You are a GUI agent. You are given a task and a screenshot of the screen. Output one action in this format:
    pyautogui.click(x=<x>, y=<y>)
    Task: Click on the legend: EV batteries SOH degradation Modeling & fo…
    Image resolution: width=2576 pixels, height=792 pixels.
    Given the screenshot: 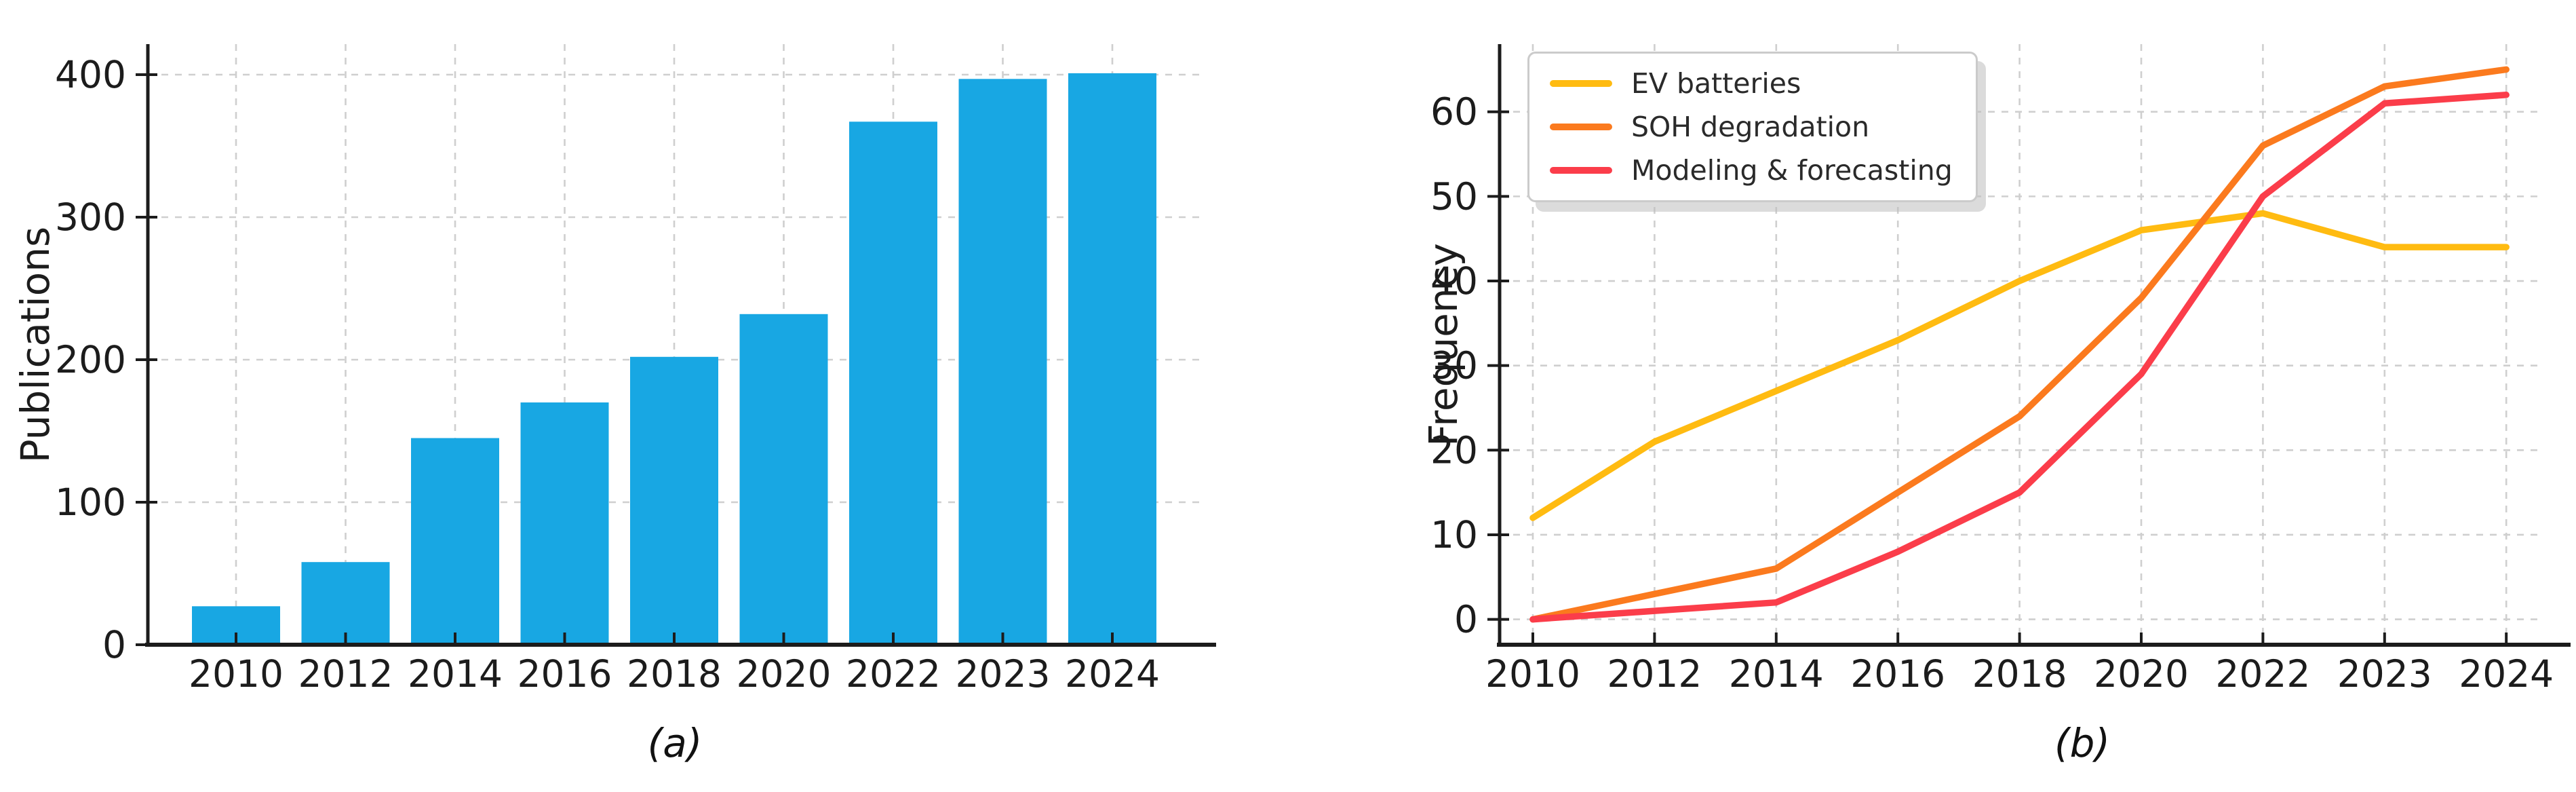 What is the action you would take?
    pyautogui.click(x=1752, y=127)
    